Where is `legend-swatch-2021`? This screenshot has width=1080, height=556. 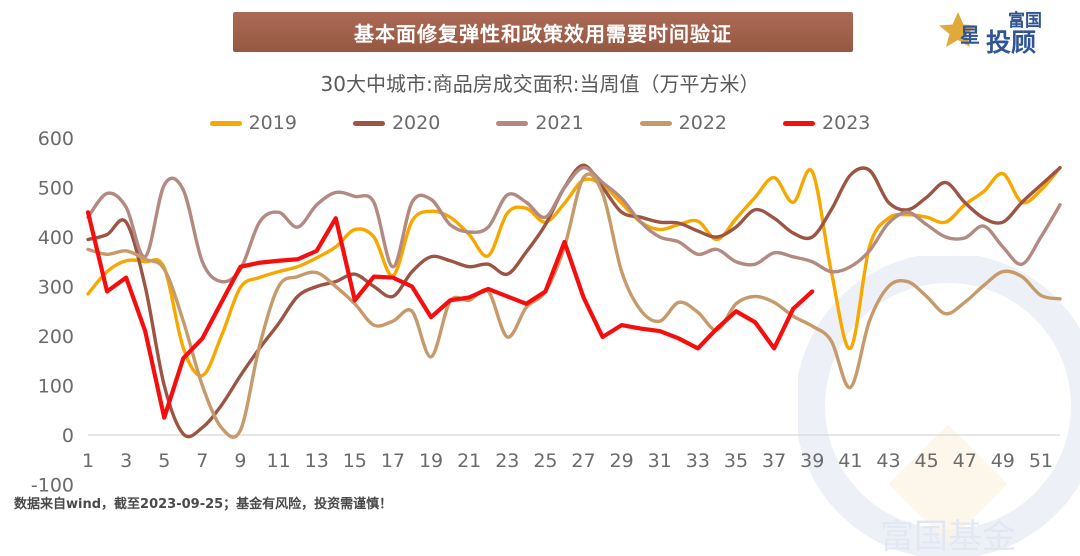 legend-swatch-2021 is located at coordinates (512, 123).